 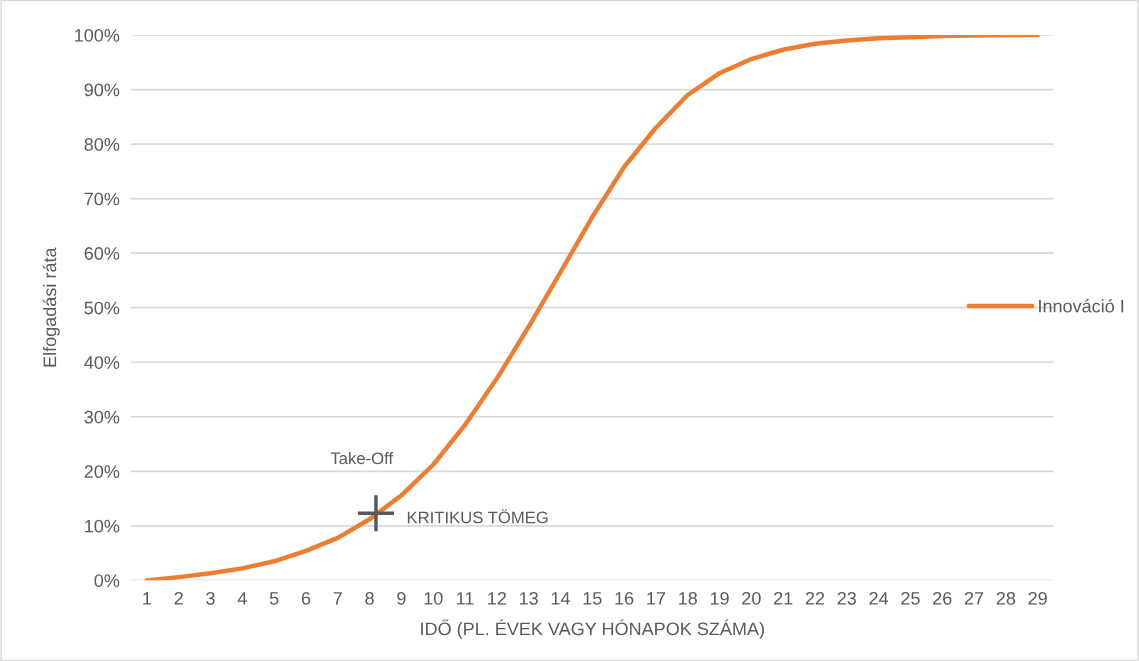 What do you see at coordinates (102, 90) in the screenshot?
I see `y-tick-label: 90%` at bounding box center [102, 90].